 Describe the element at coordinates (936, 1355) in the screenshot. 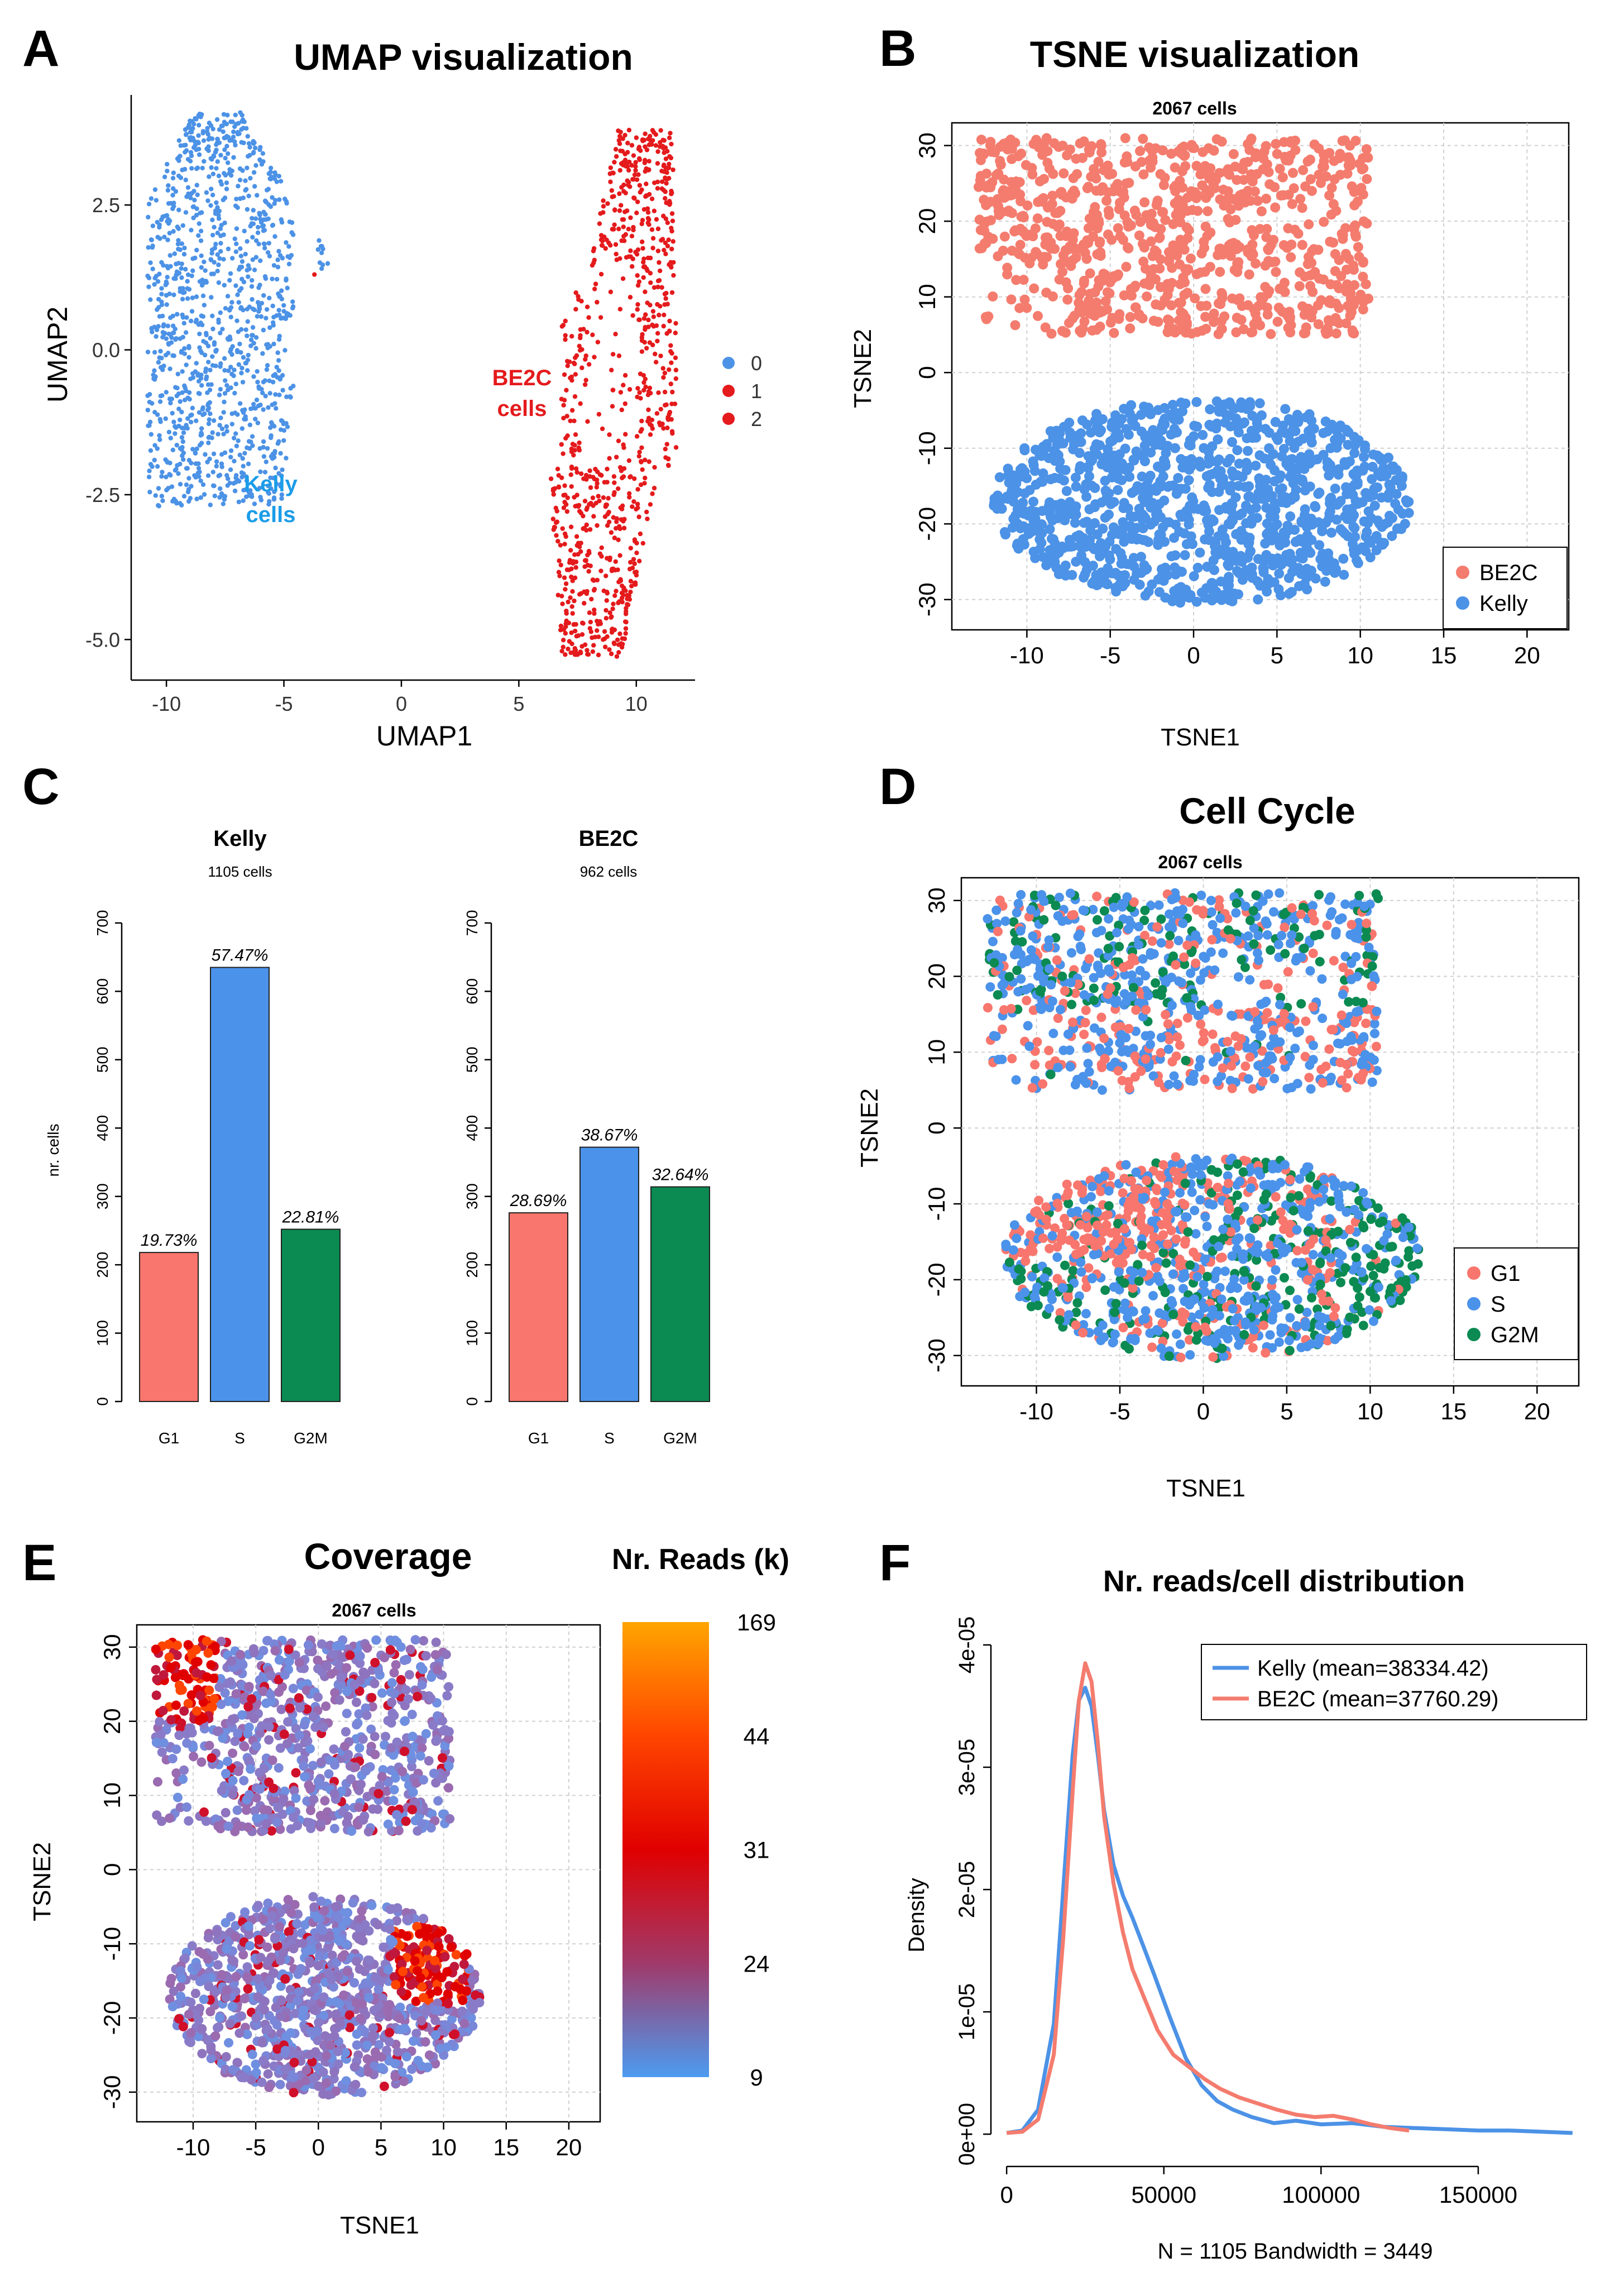

I see `ytick-label: -30` at that location.